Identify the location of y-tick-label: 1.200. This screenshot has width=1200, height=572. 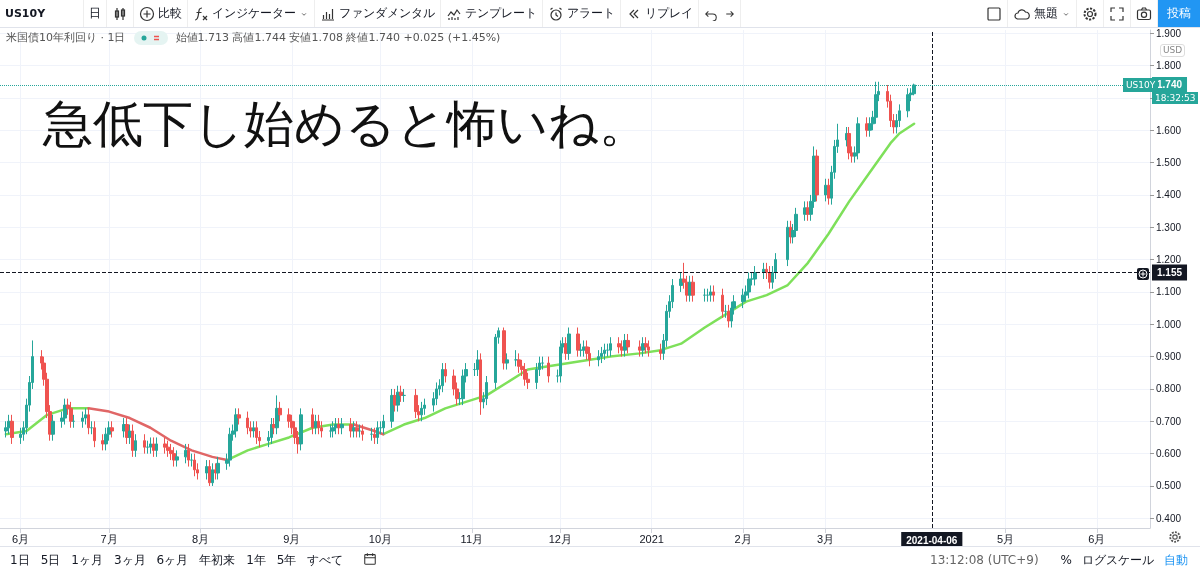
(1169, 260).